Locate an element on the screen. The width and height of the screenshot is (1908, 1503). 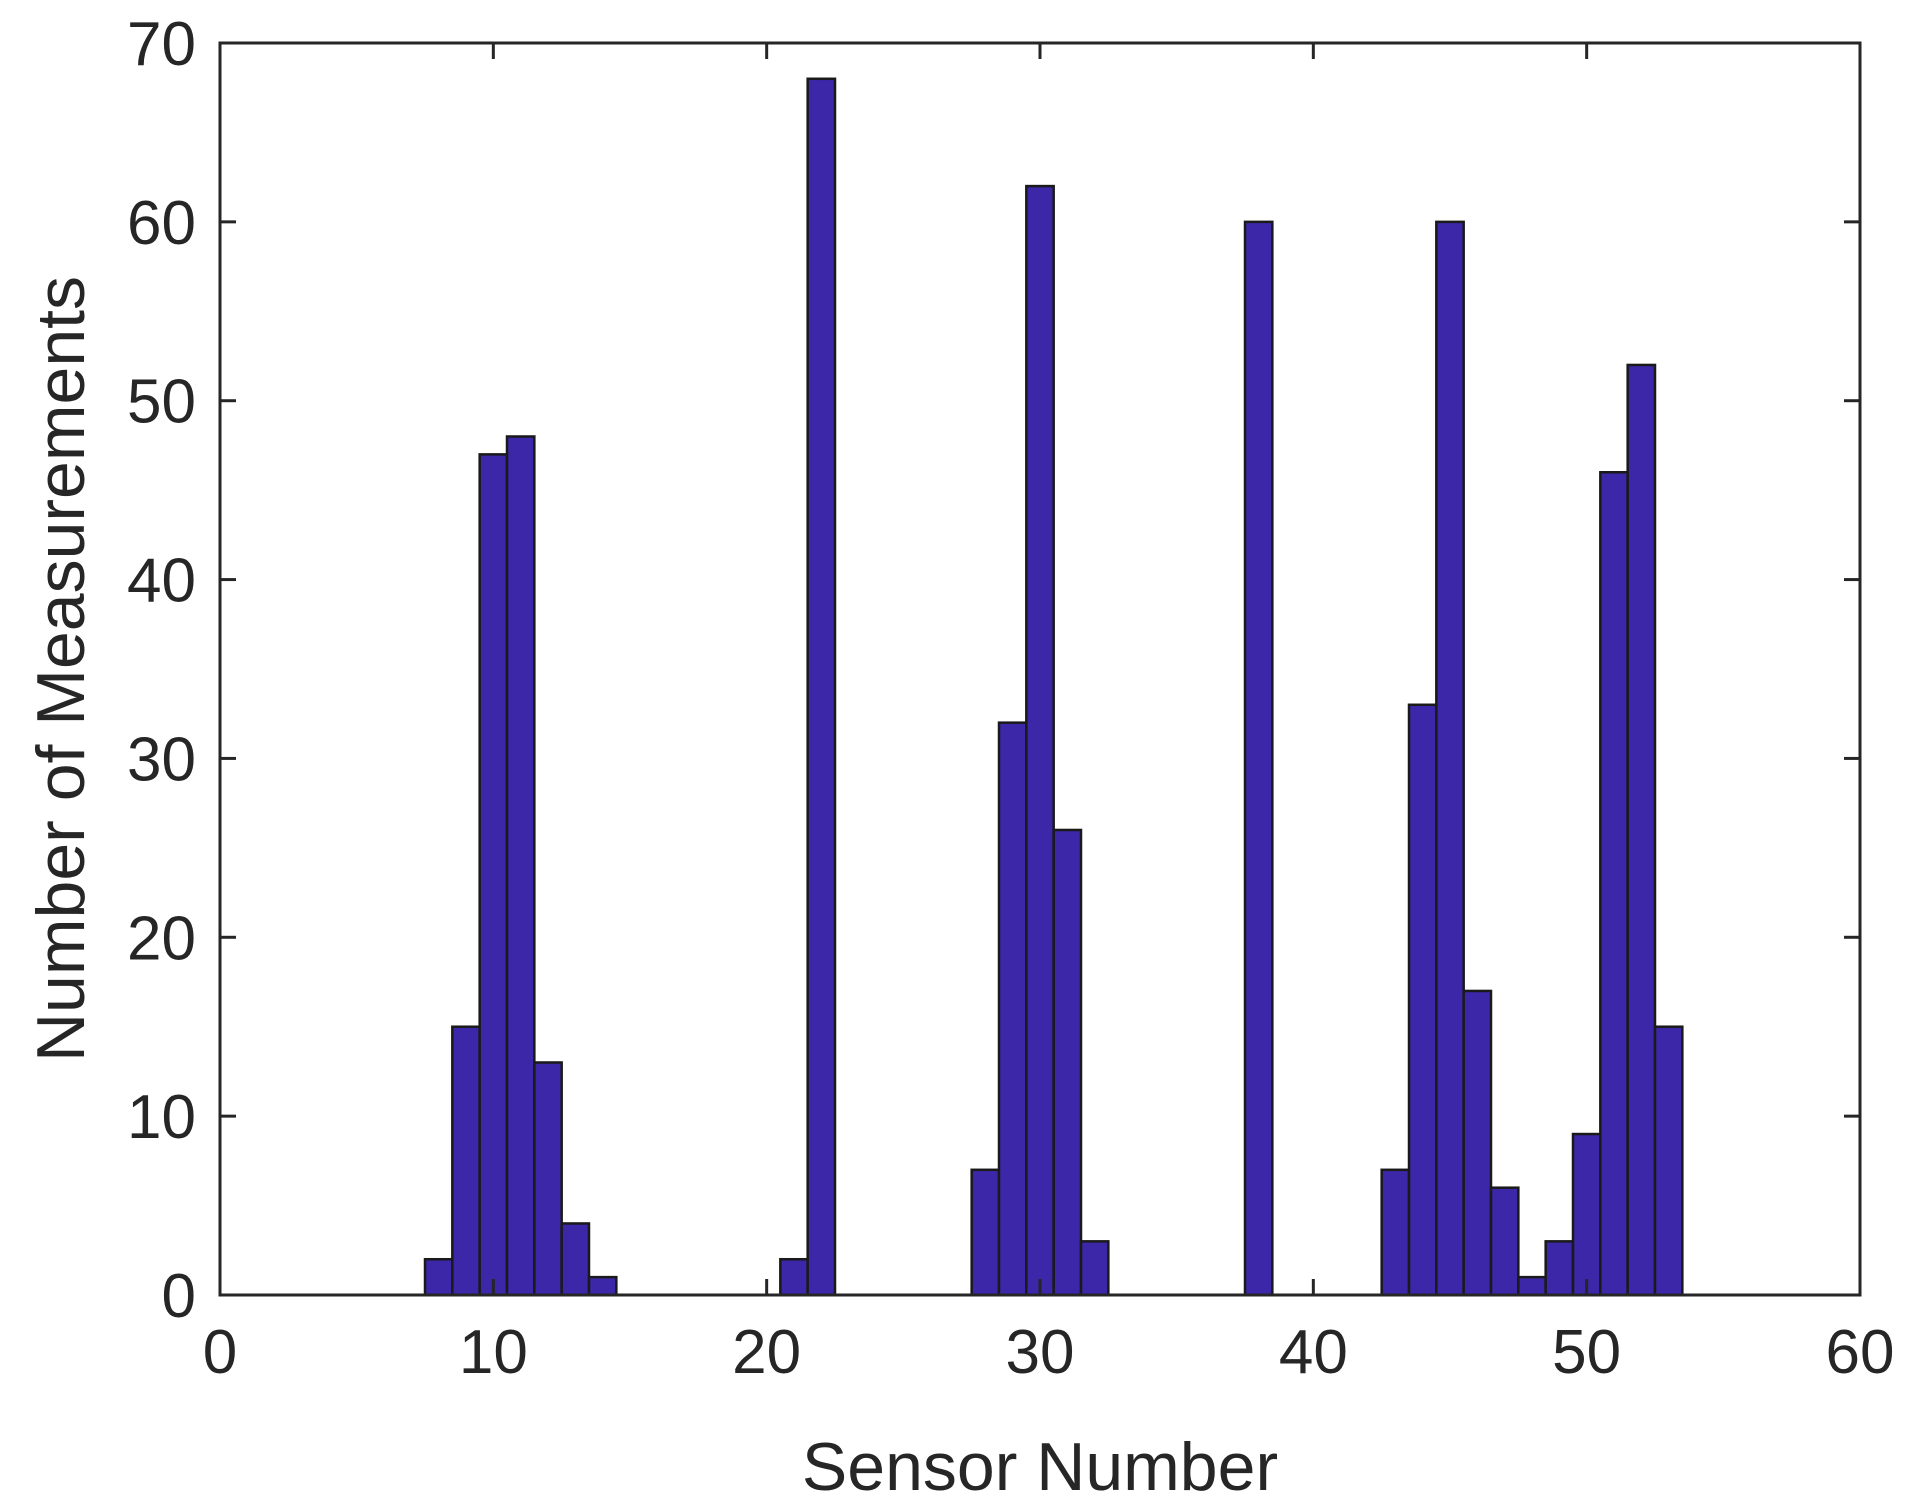
y-tick-label: 0 is located at coordinates (179, 1296).